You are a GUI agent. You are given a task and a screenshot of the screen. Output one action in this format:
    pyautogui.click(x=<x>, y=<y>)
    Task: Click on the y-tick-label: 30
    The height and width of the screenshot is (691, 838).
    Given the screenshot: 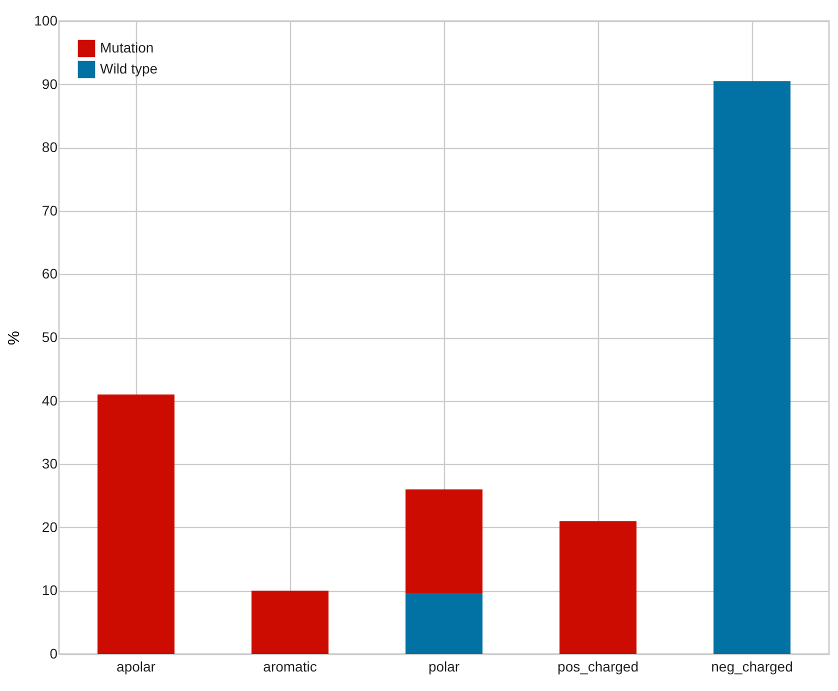 What is the action you would take?
    pyautogui.click(x=50, y=464)
    